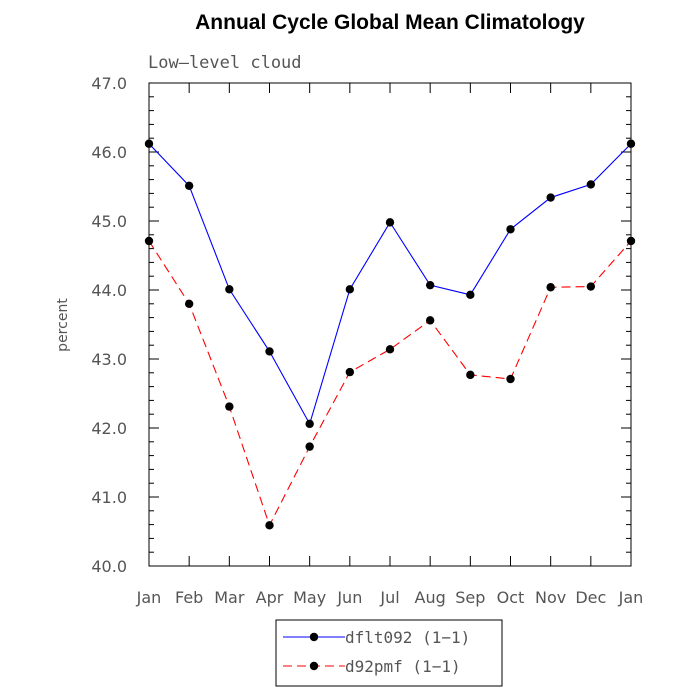 The height and width of the screenshot is (700, 700). What do you see at coordinates (225, 63) in the screenshot?
I see `chart-subtitle: Low—level cloud` at bounding box center [225, 63].